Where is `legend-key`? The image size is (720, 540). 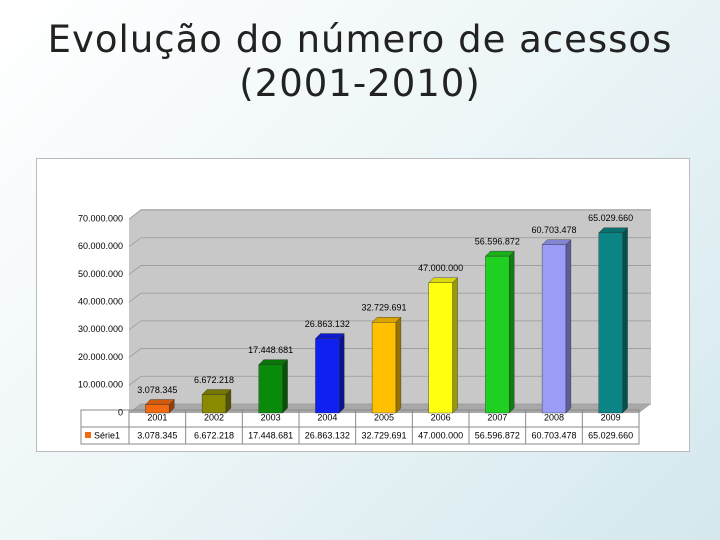 legend-key is located at coordinates (88, 435).